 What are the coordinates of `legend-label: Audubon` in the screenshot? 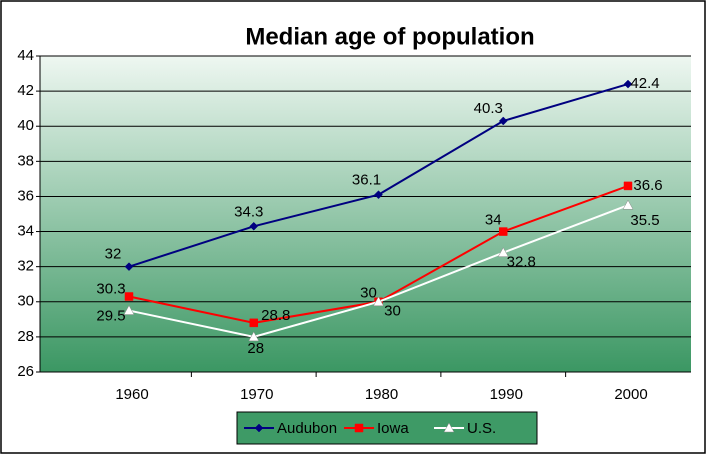 It's located at (307, 428).